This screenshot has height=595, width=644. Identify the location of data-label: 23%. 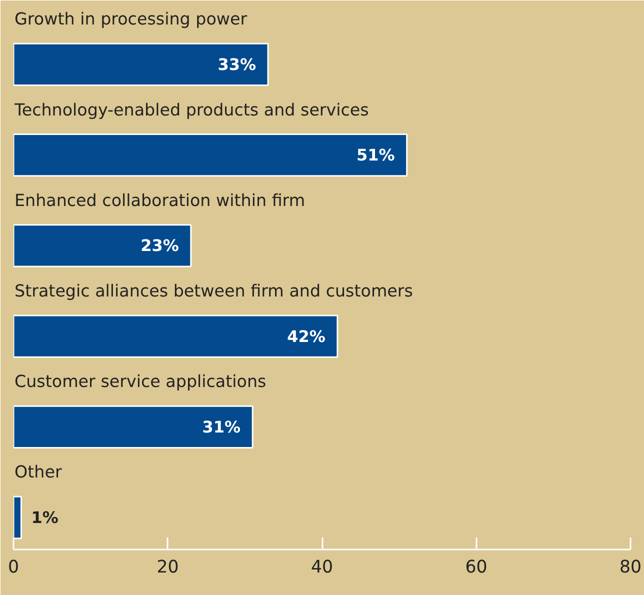
(159, 246).